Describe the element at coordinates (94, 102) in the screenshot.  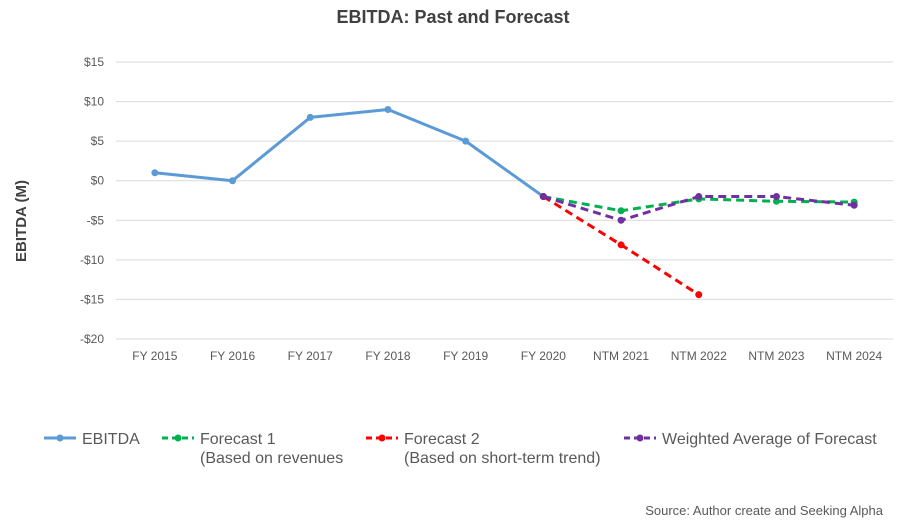
I see `y-tick-label: $10` at that location.